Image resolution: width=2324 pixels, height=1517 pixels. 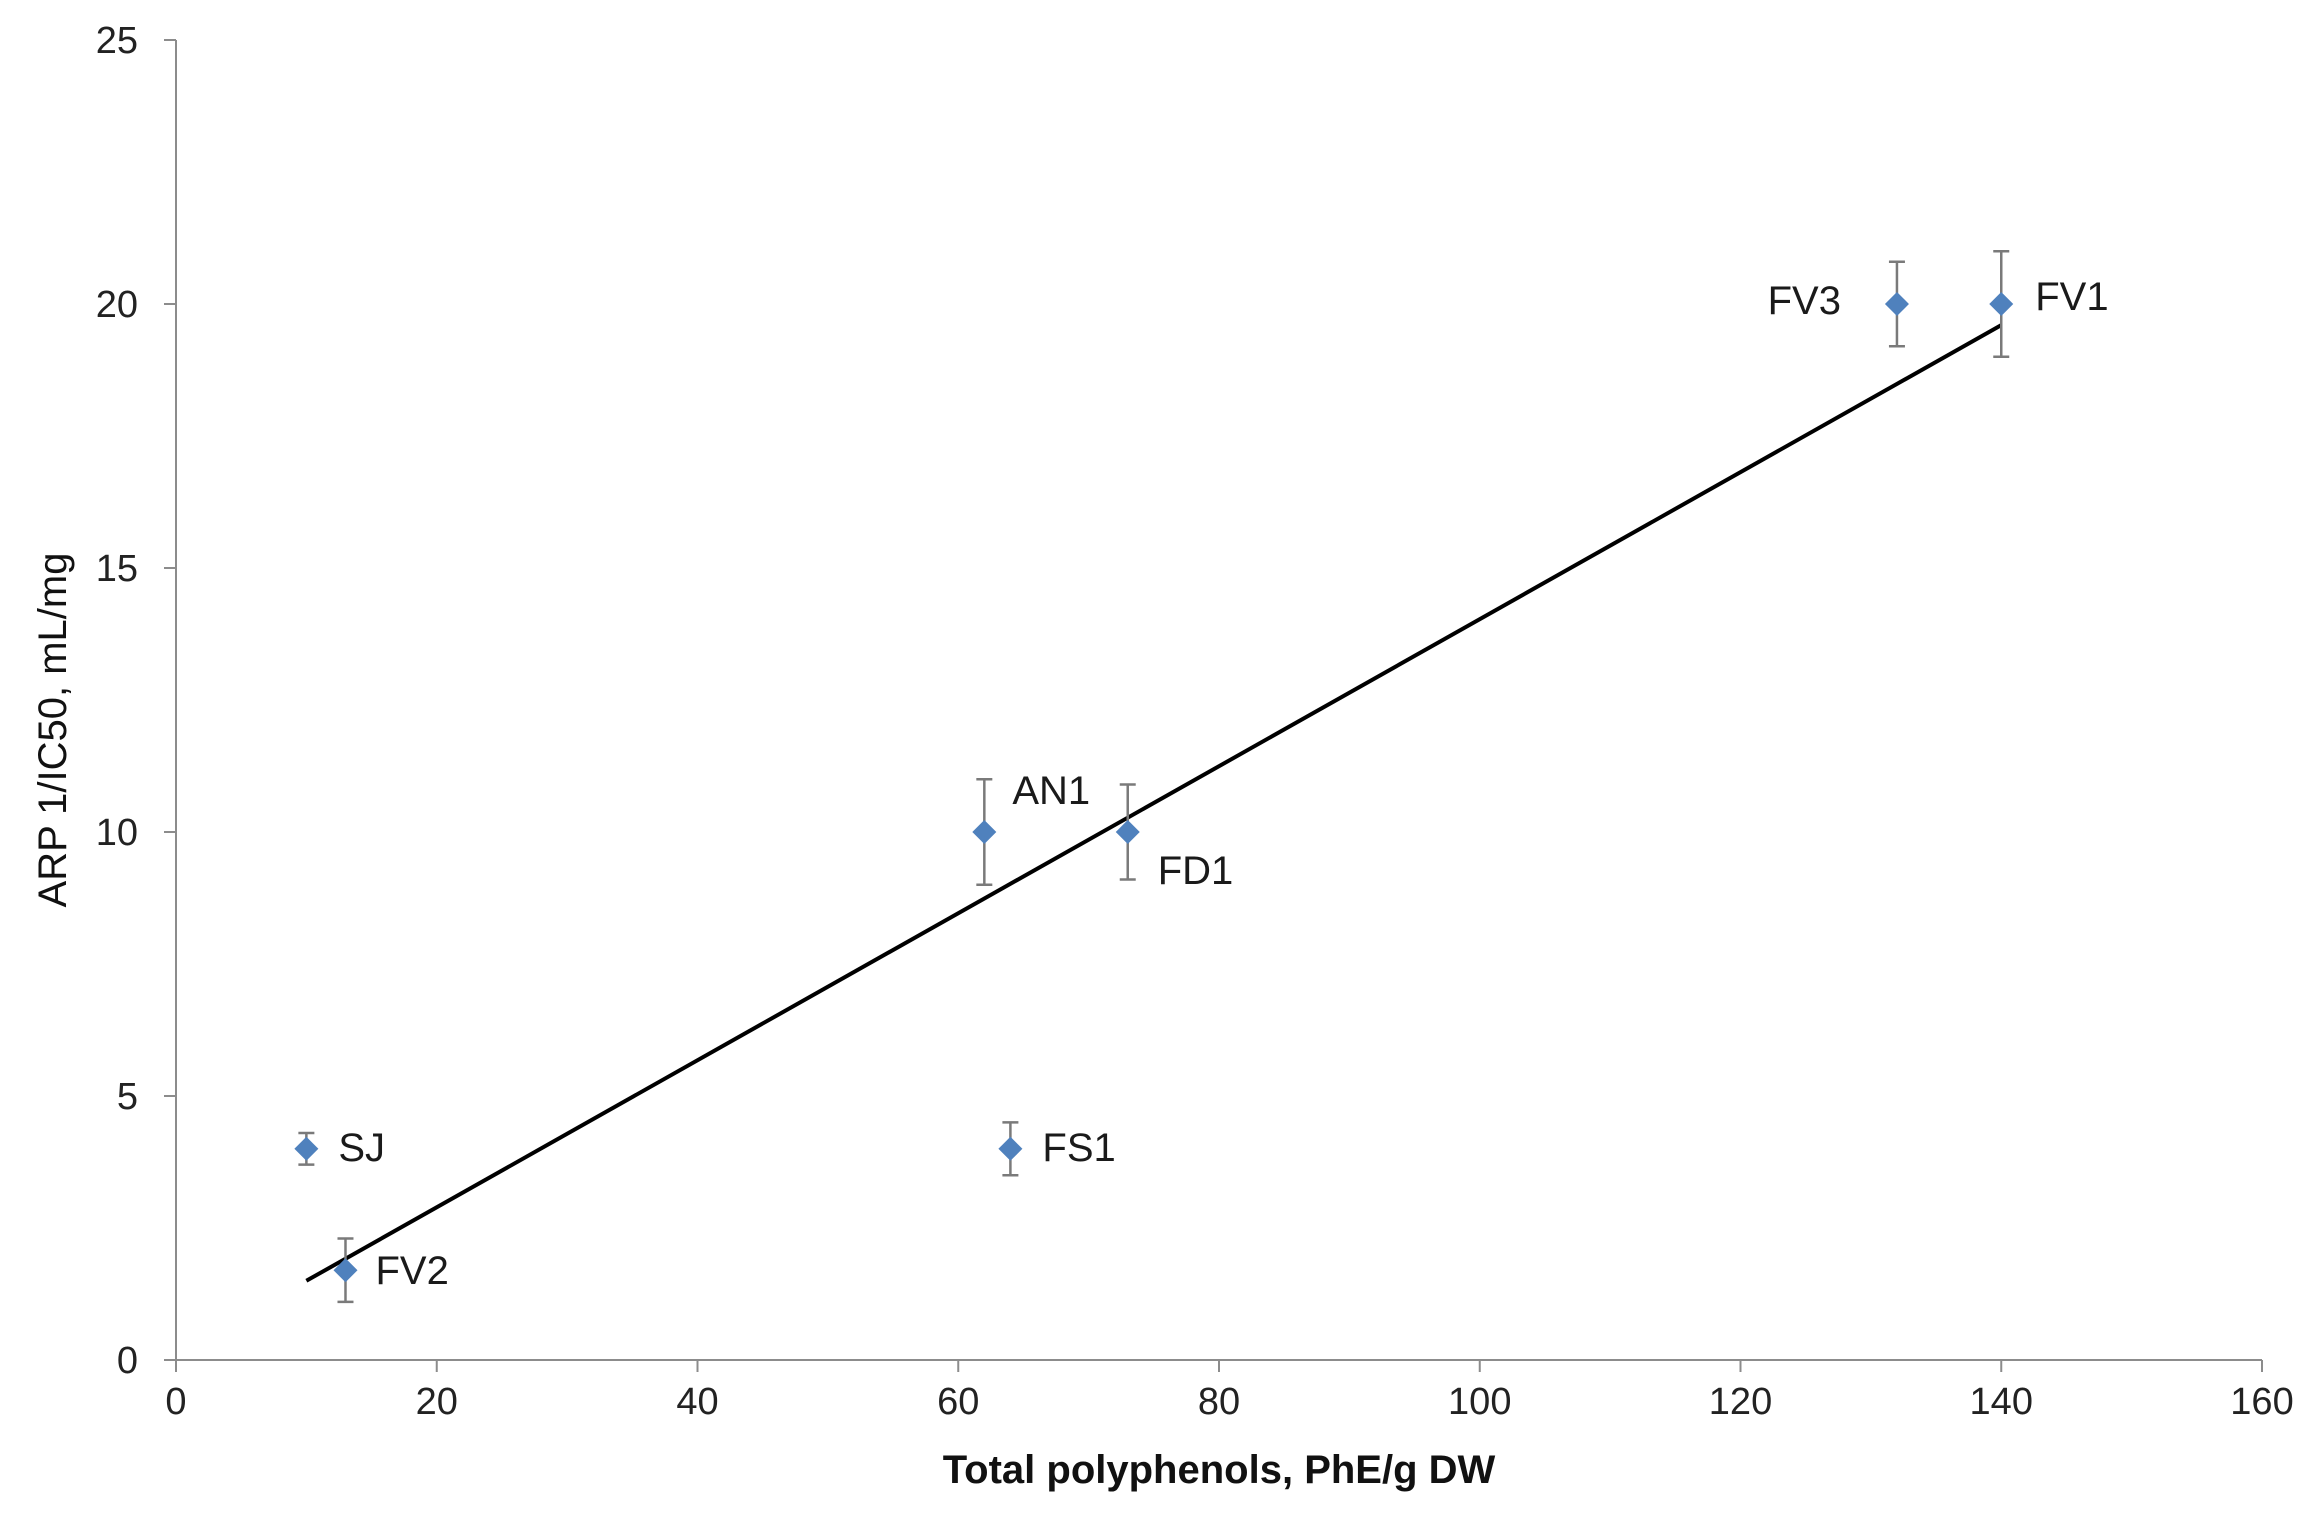 I want to click on y-tick-label: 25, so click(x=117, y=41).